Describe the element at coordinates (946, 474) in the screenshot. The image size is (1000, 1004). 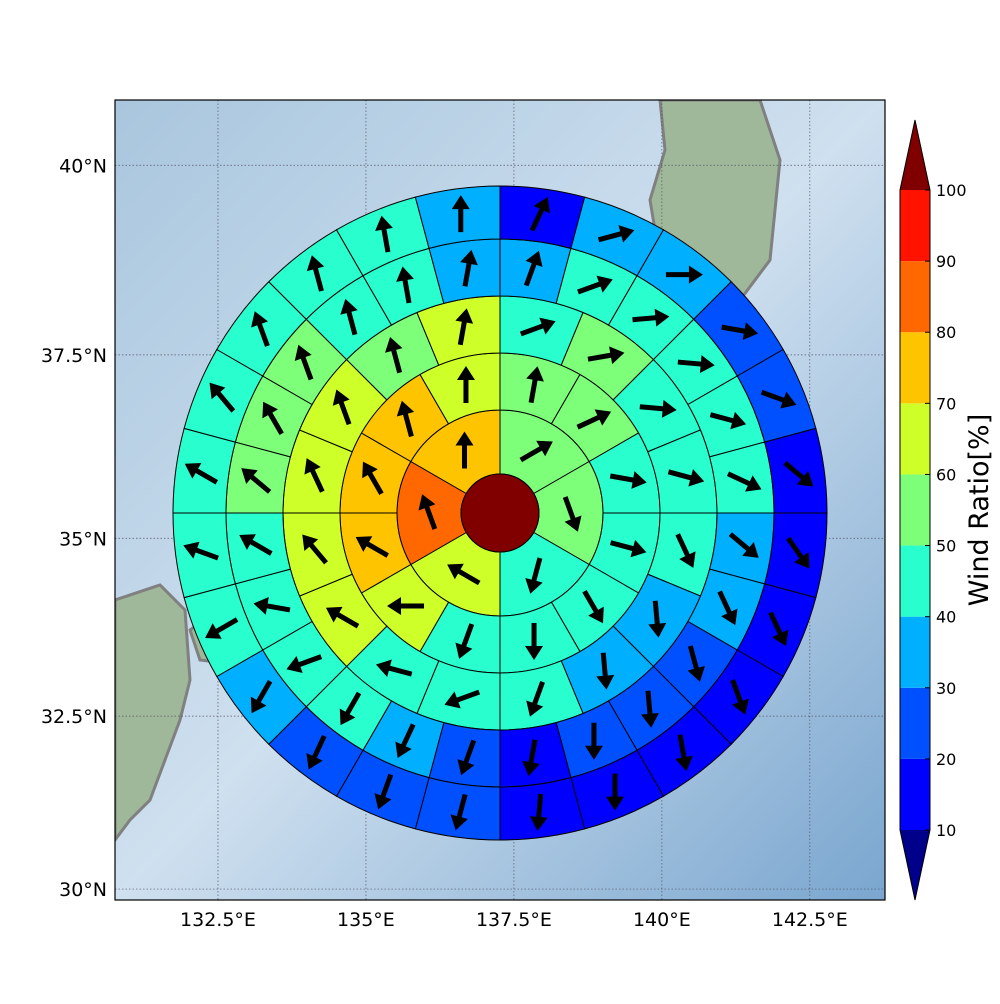
I see `colorbar-tick-label: 60` at that location.